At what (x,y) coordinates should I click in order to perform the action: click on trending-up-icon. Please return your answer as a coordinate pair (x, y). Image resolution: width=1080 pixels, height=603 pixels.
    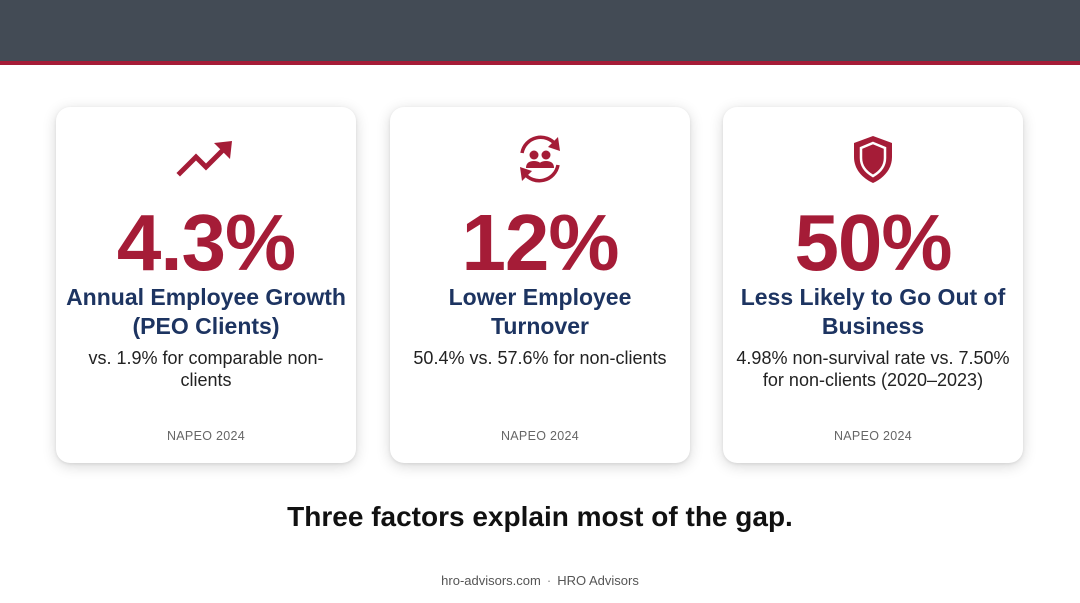
    Looking at the image, I should click on (206, 159).